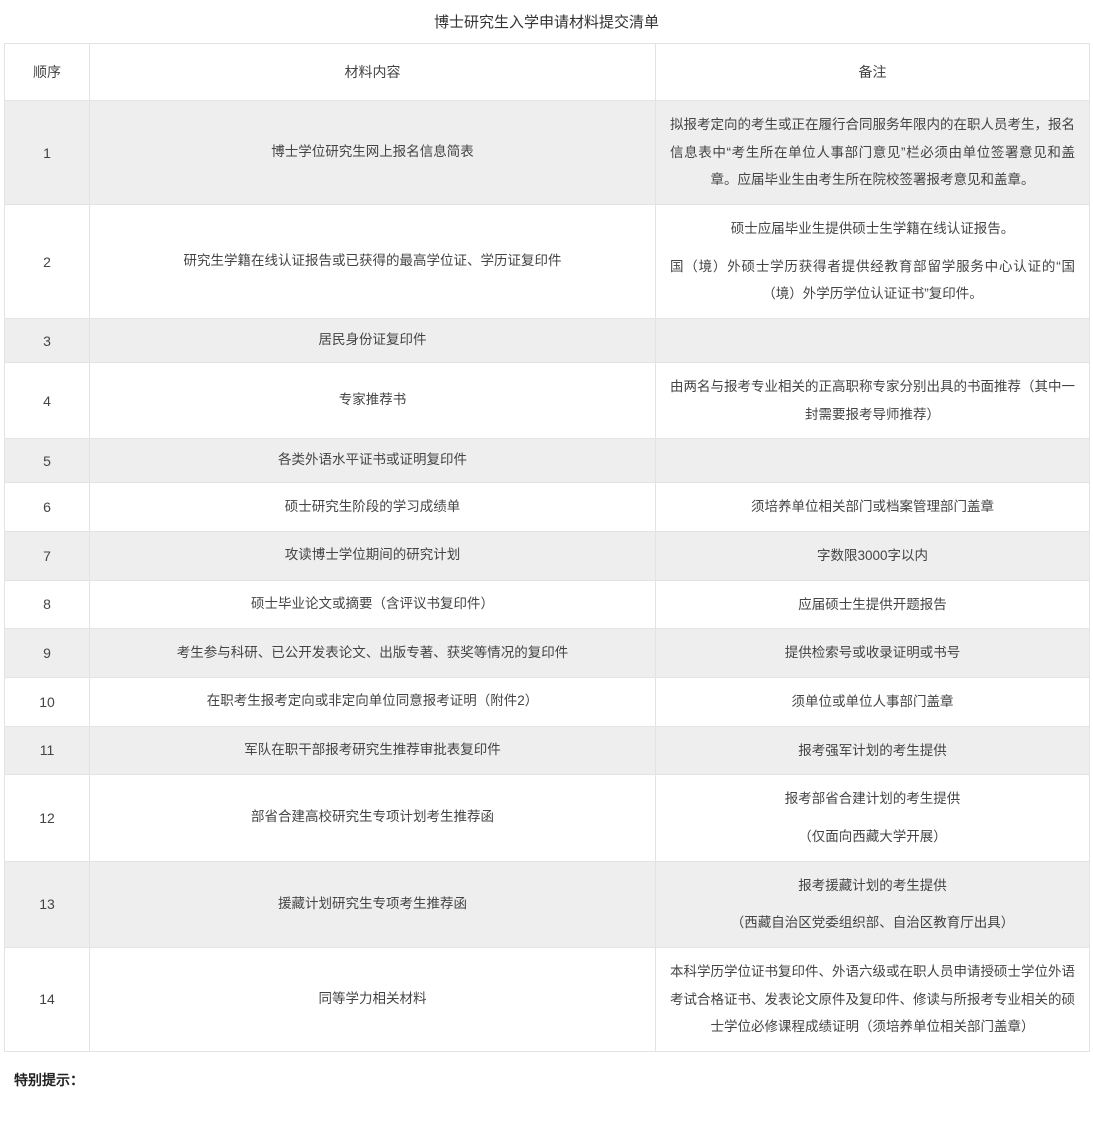 The width and height of the screenshot is (1093, 1122). I want to click on cell-material-content: 军队在职干部报考研究生推荐审批表复印件, so click(372, 750).